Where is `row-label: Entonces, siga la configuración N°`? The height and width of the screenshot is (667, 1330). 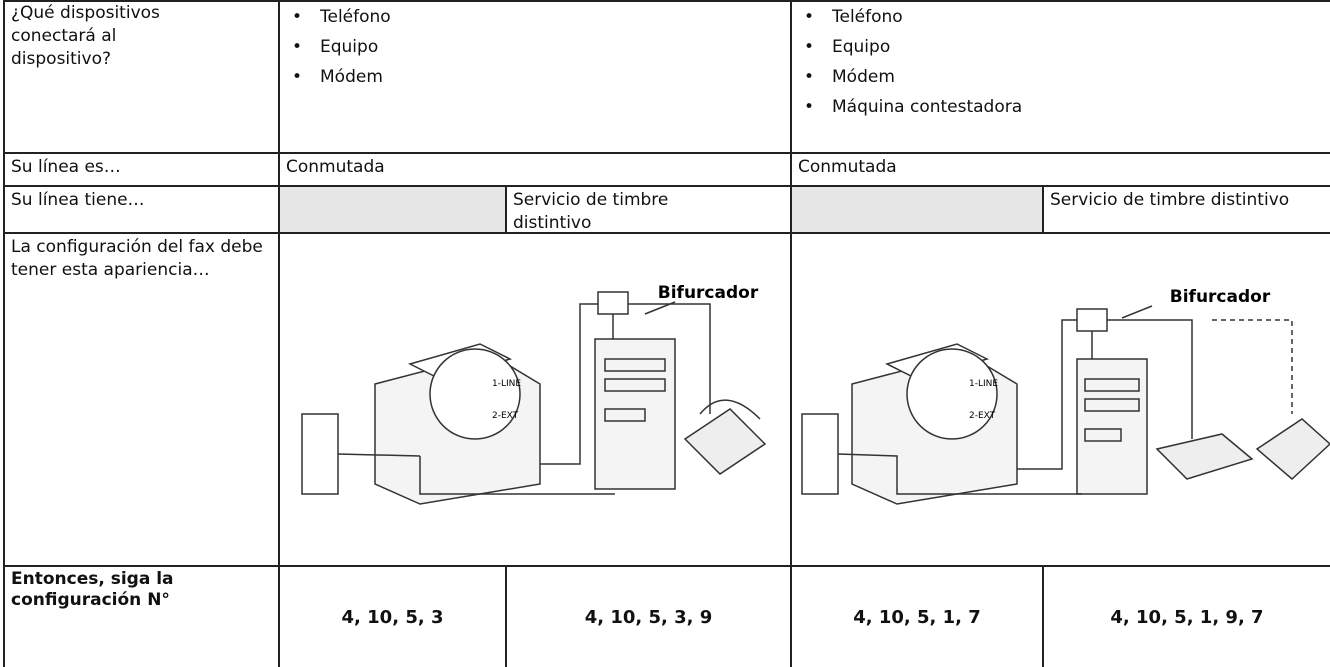
row-label: Entonces, siga la configuración N° is located at coordinates (92, 589).